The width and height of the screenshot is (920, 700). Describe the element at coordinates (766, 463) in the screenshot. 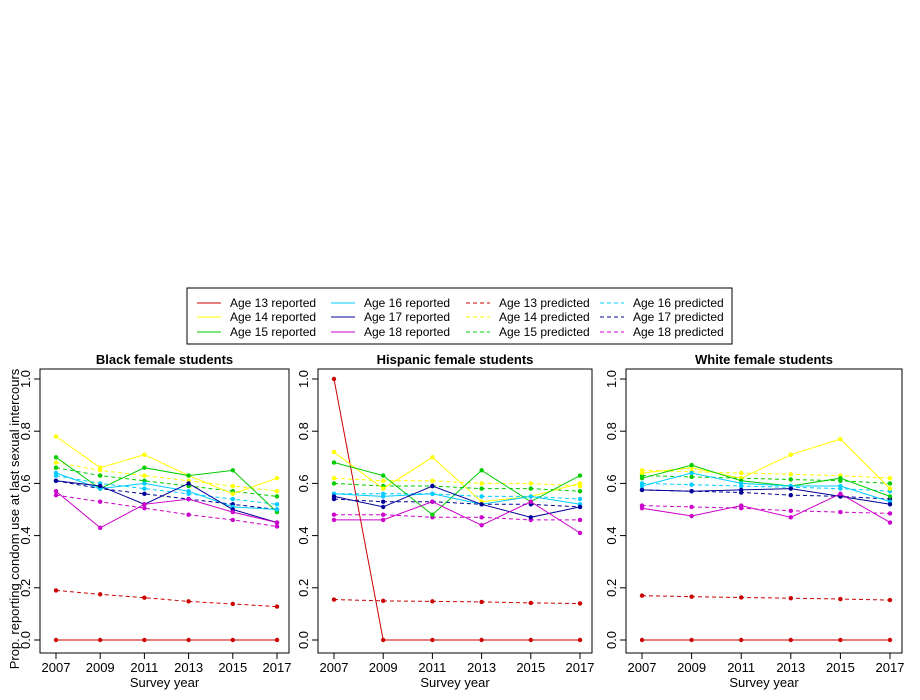

I see `series-age-14-reported` at that location.